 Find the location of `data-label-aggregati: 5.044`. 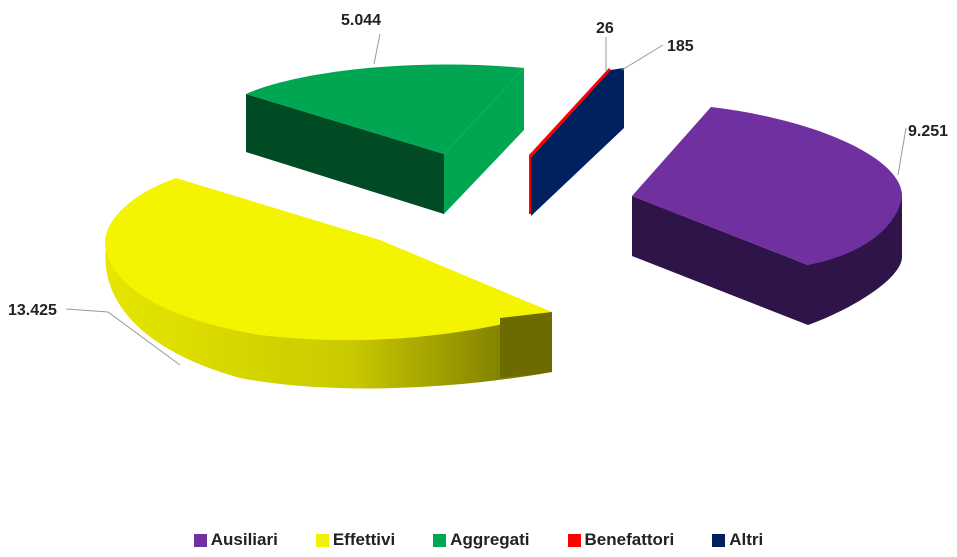

data-label-aggregati: 5.044 is located at coordinates (361, 20).